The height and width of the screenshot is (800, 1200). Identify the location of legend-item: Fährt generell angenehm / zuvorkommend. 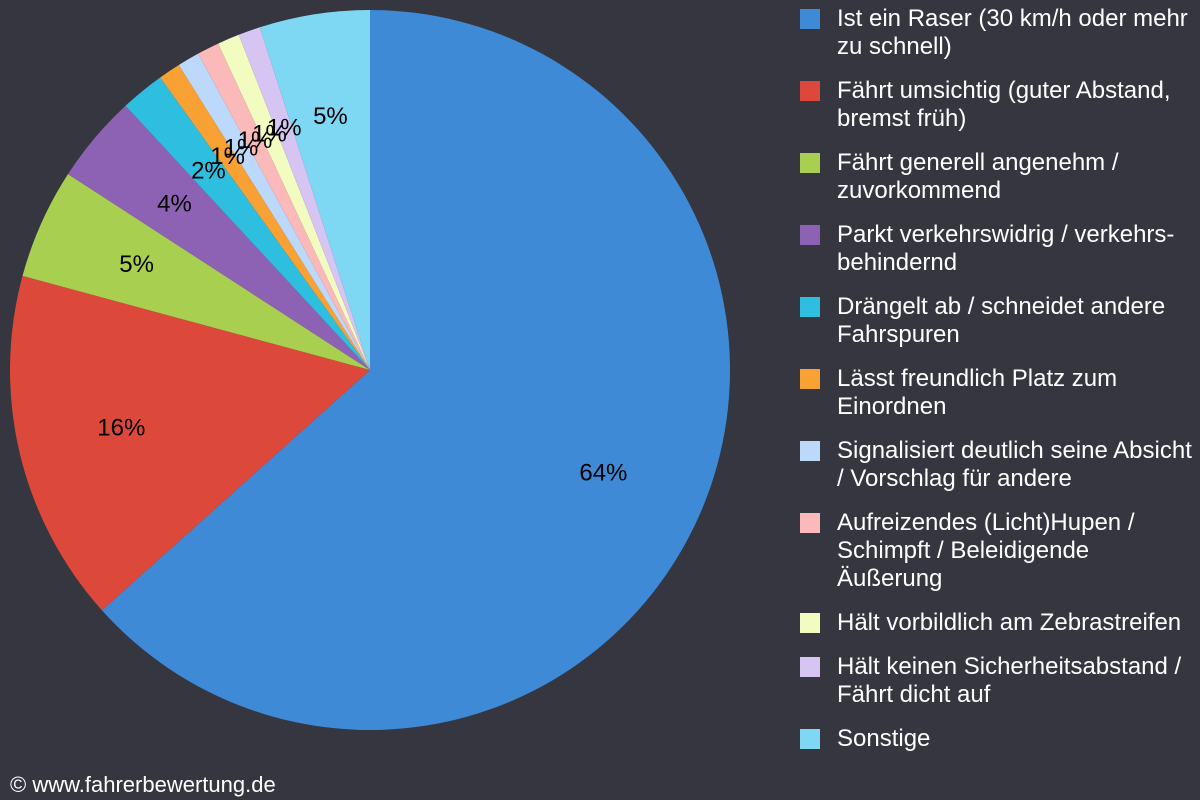
(997, 177).